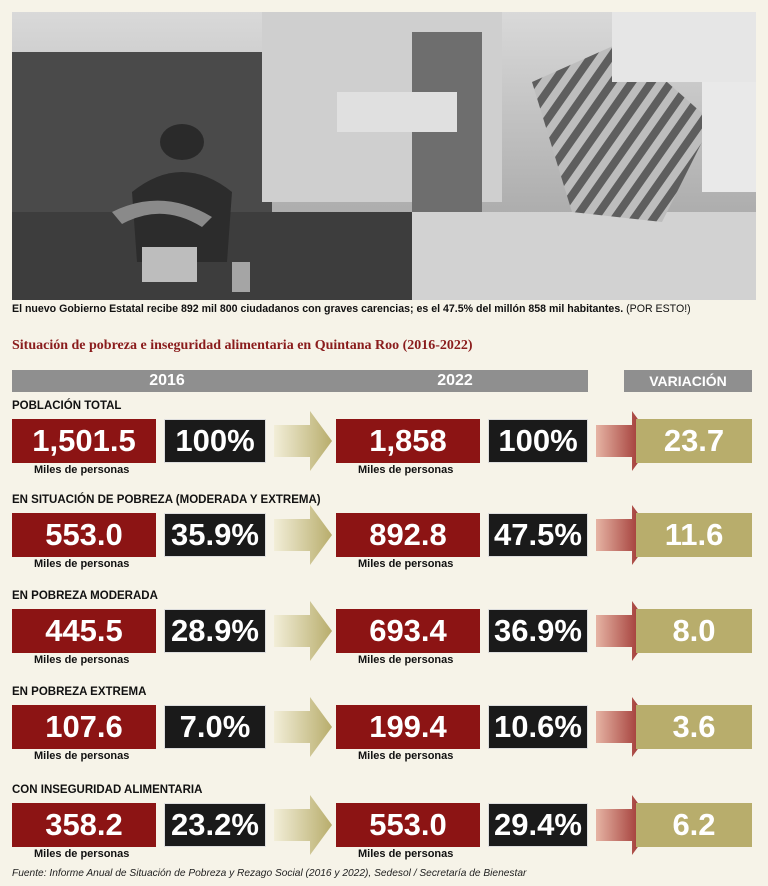  What do you see at coordinates (215, 441) in the screenshot?
I see `percent-2016: 100%` at bounding box center [215, 441].